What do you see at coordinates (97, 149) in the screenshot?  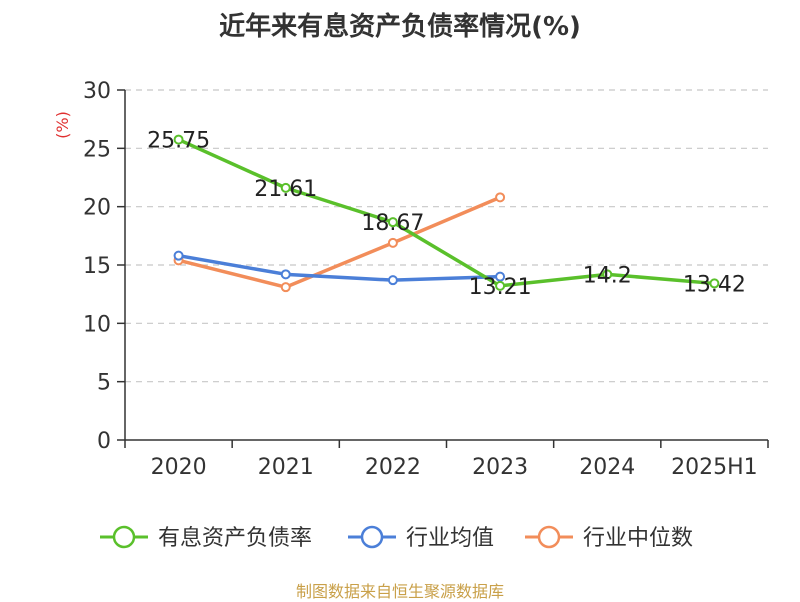 I see `y-tick-label: 25` at bounding box center [97, 149].